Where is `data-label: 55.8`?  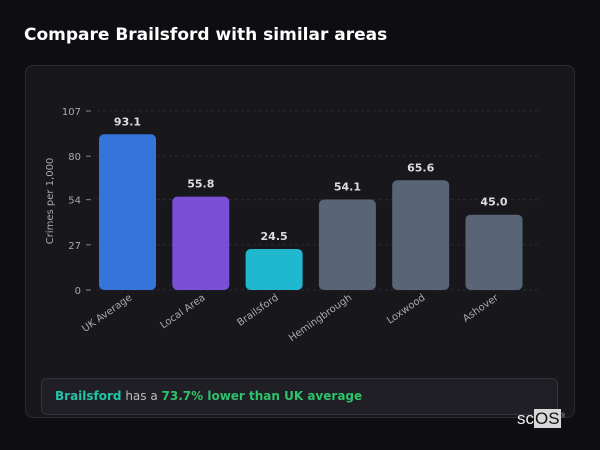
data-label: 55.8 is located at coordinates (200, 184).